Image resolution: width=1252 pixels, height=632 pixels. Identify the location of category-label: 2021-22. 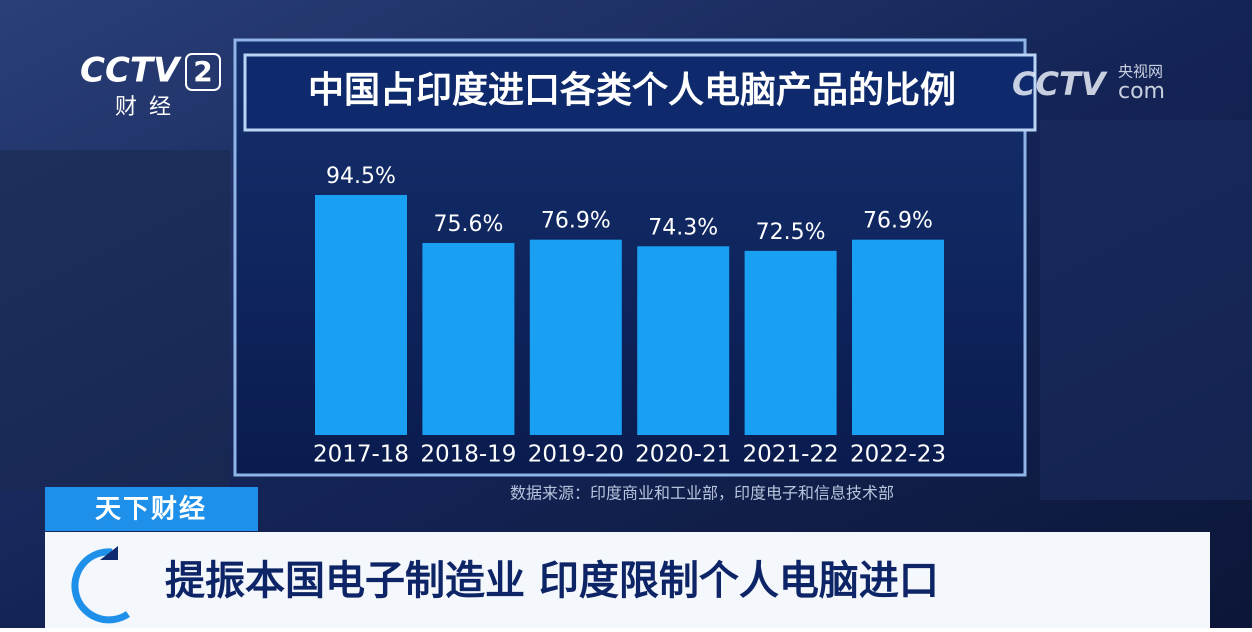
(791, 455).